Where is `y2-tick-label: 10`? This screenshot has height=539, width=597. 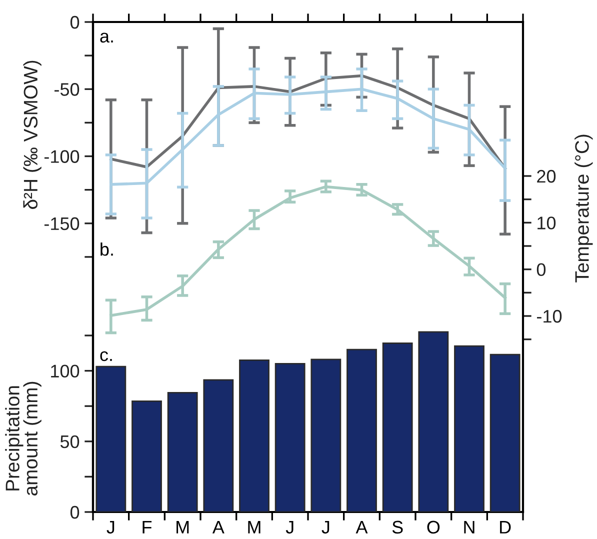
y2-tick-label: 10 is located at coordinates (547, 223).